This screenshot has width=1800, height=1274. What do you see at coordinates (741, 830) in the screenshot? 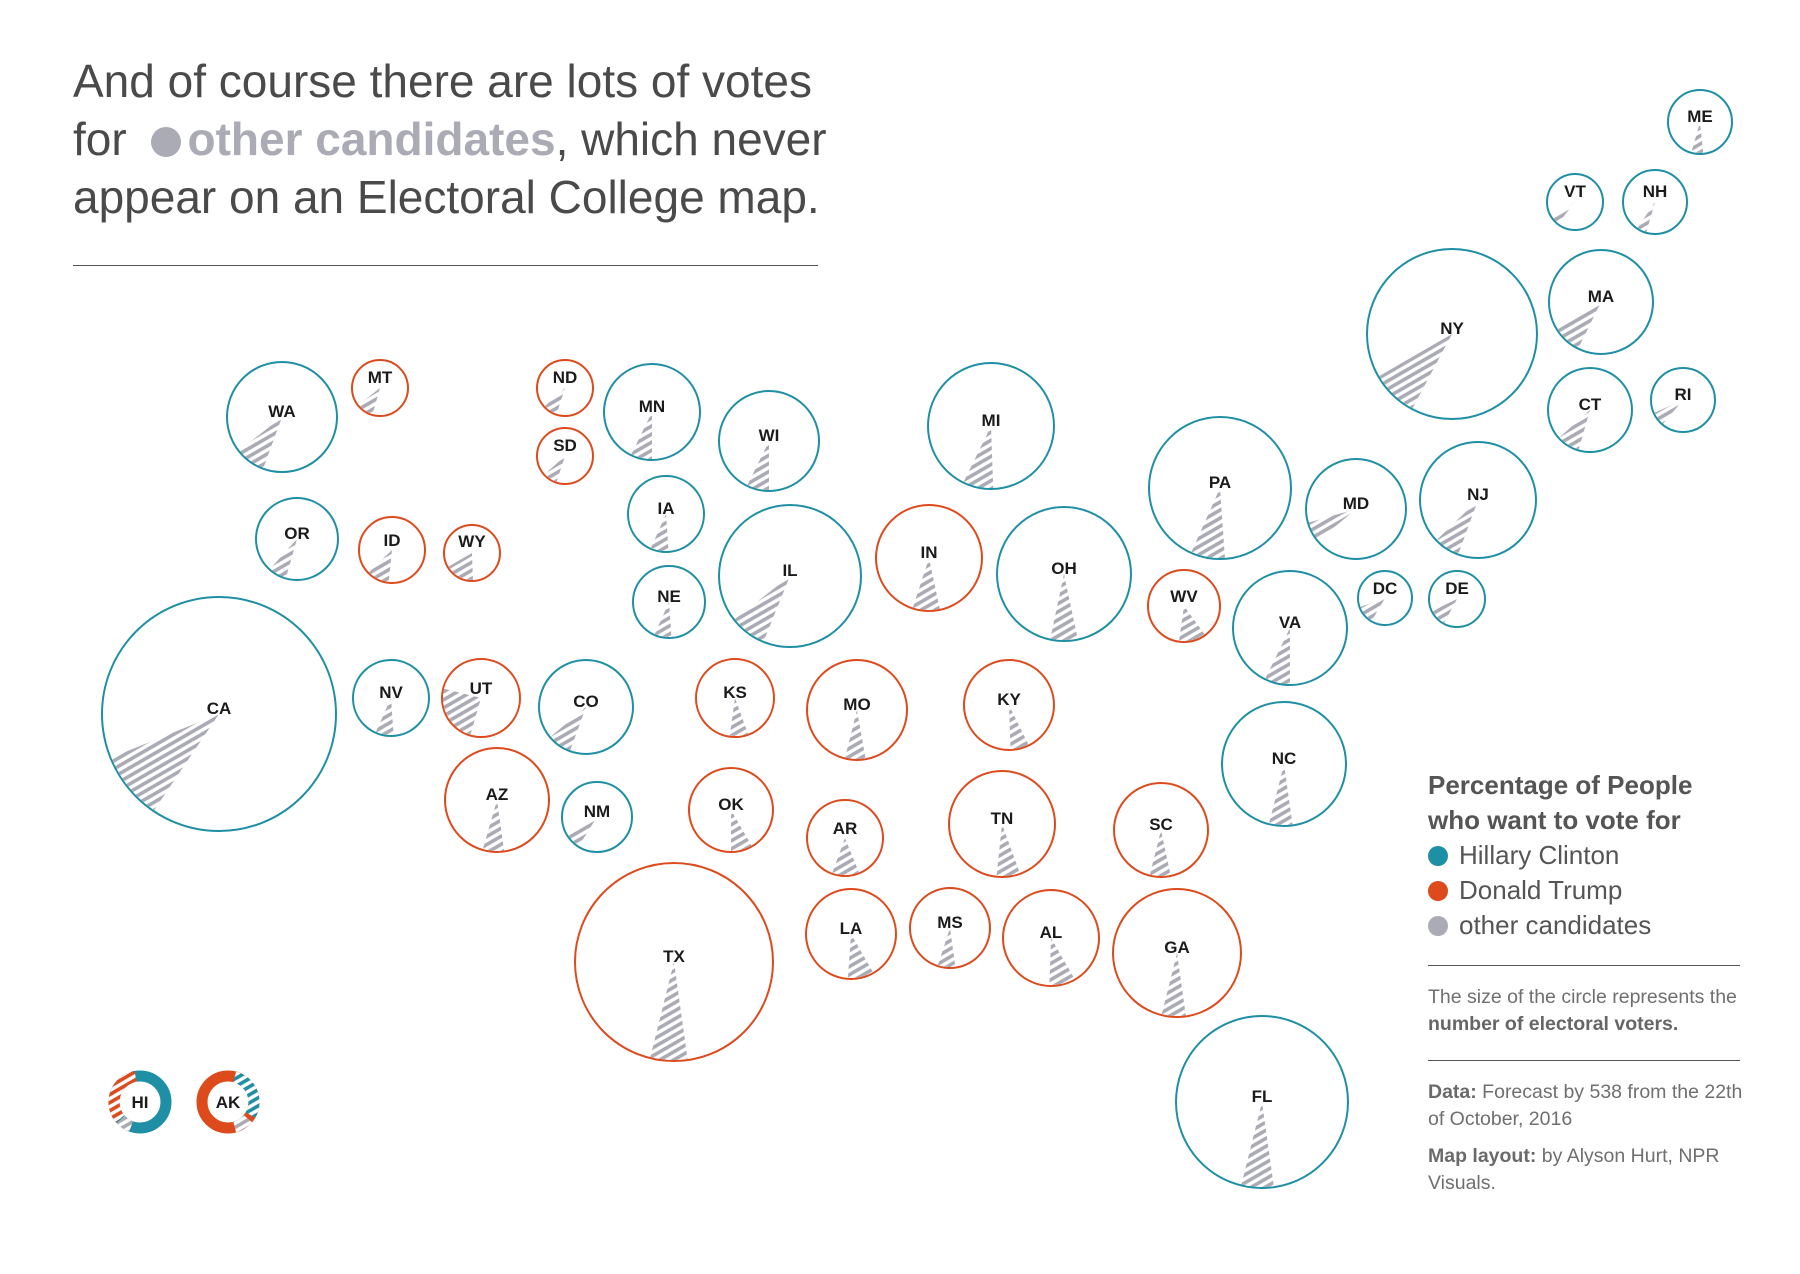
I see `other-share-wedge-ok` at bounding box center [741, 830].